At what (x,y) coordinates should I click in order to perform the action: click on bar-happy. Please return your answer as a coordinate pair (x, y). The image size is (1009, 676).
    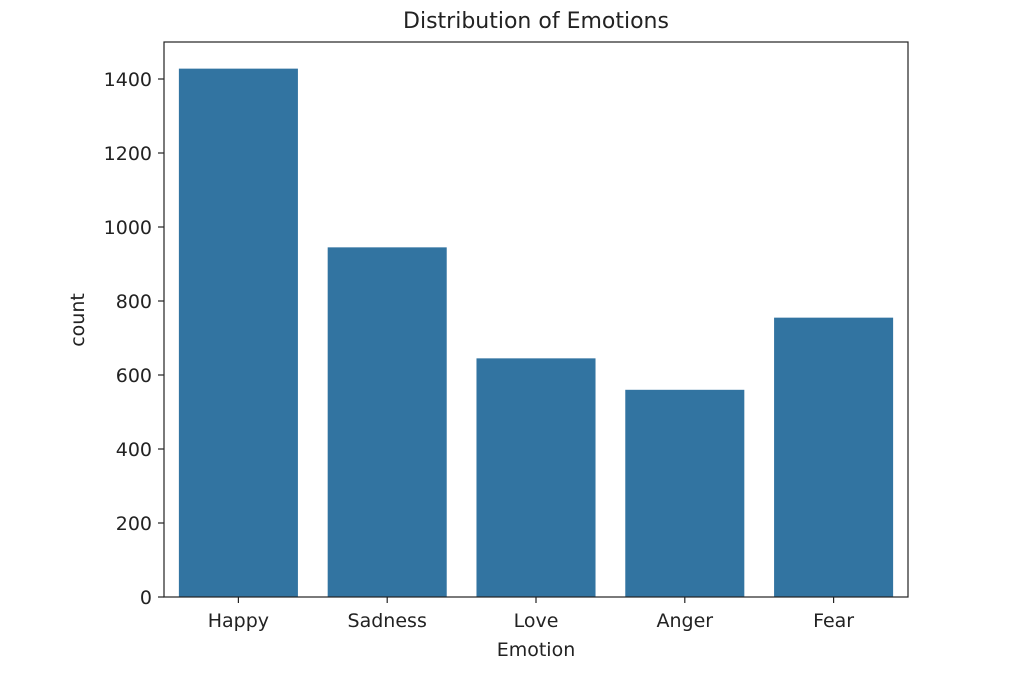
    Looking at the image, I should click on (238, 332).